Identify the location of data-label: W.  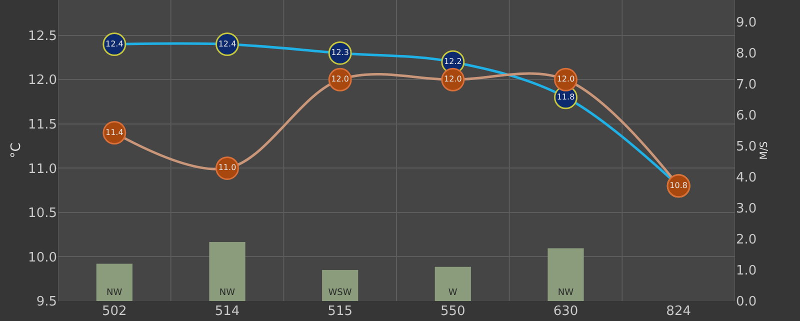
(453, 293).